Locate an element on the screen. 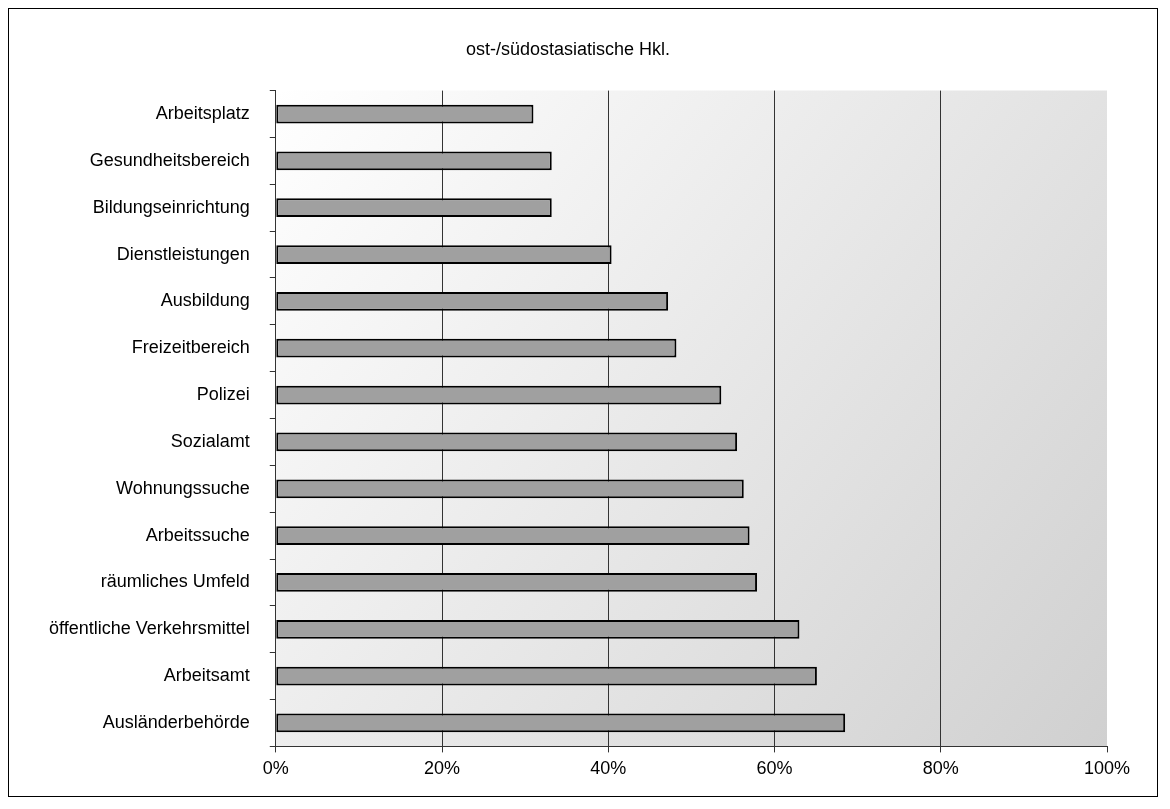 The width and height of the screenshot is (1170, 809). x-tick-label: 20% is located at coordinates (442, 768).